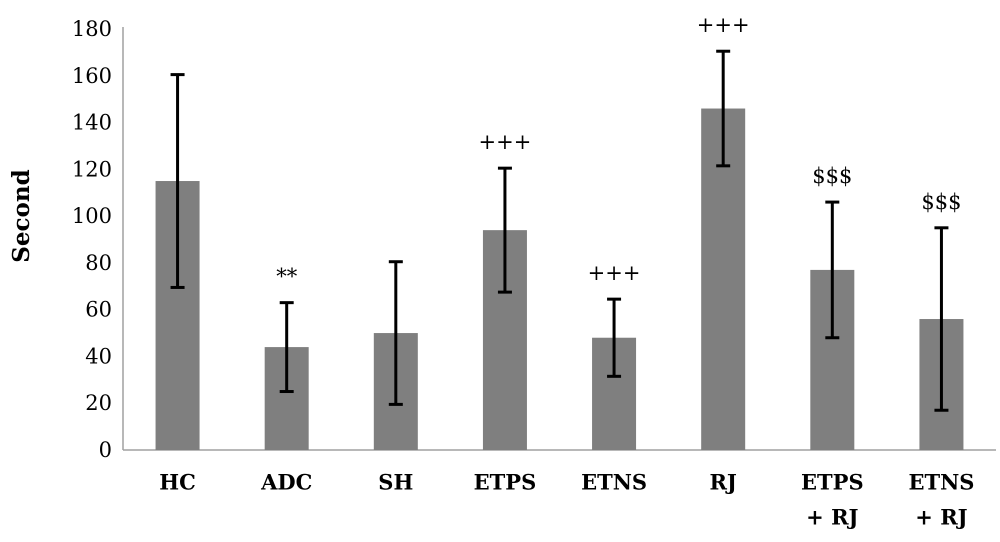 This screenshot has width=1000, height=542. Describe the element at coordinates (287, 277) in the screenshot. I see `significance-marker: **` at that location.